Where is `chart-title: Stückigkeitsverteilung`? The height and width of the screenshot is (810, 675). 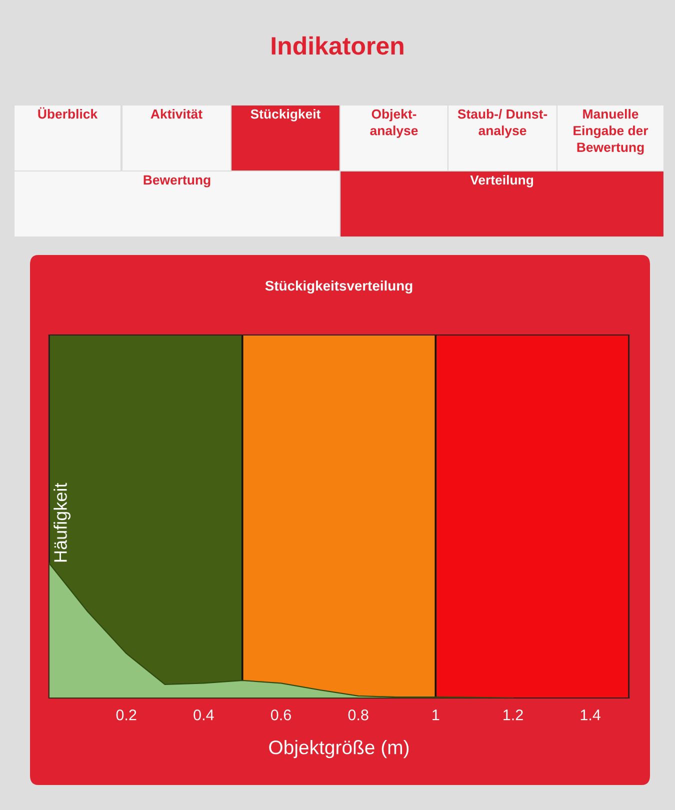 chart-title: Stückigkeitsverteilung is located at coordinates (338, 287).